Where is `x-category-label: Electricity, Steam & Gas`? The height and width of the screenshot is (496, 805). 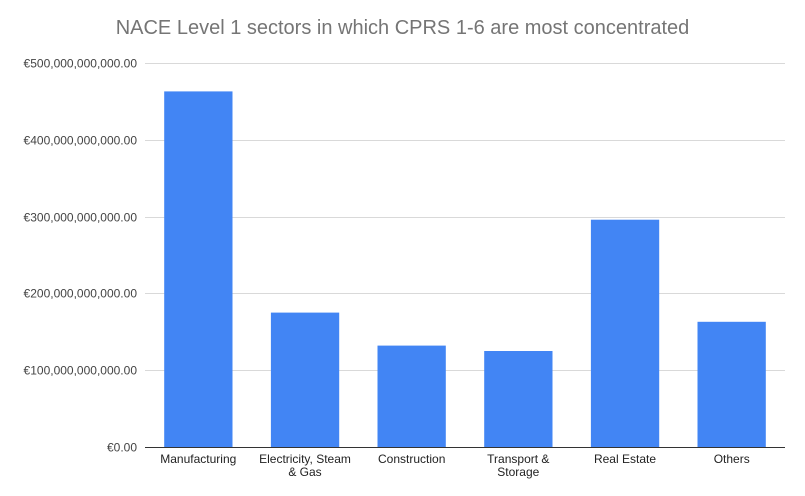
x-category-label: Electricity, Steam & Gas is located at coordinates (305, 465).